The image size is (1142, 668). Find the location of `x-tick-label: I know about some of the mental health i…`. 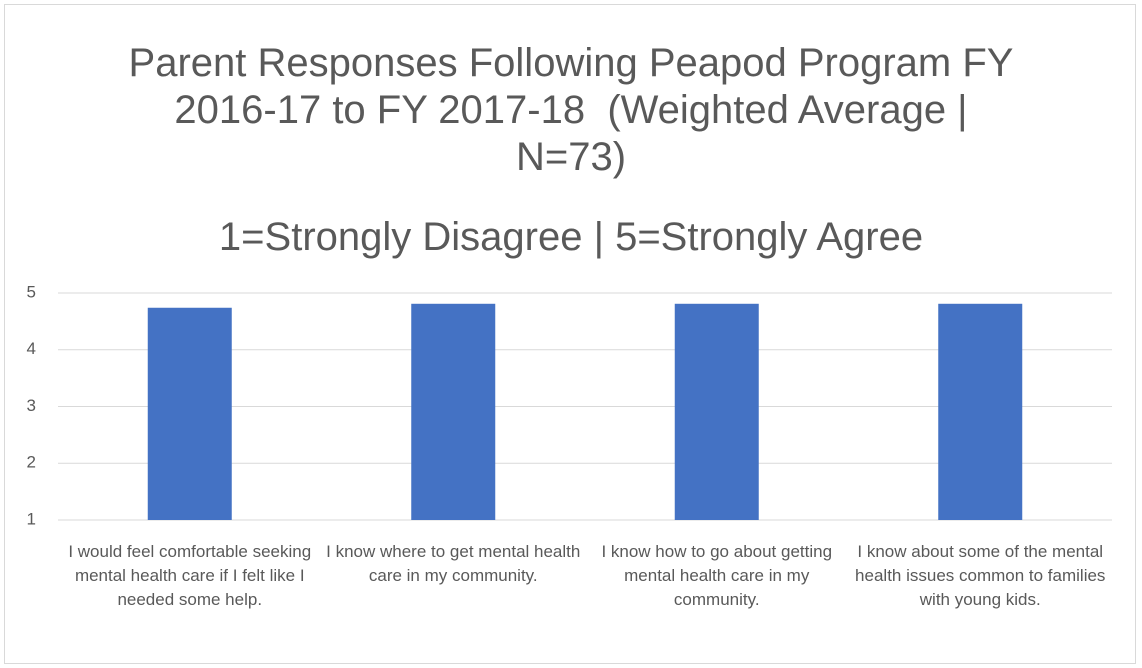

x-tick-label: I know about some of the mental health i… is located at coordinates (980, 575).